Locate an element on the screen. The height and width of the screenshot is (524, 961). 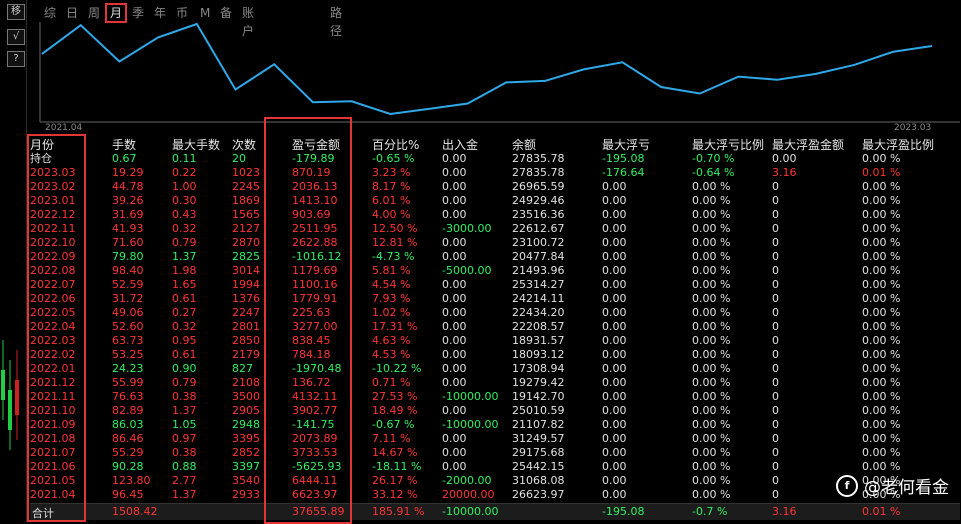
help-button: ? is located at coordinates (16, 59).